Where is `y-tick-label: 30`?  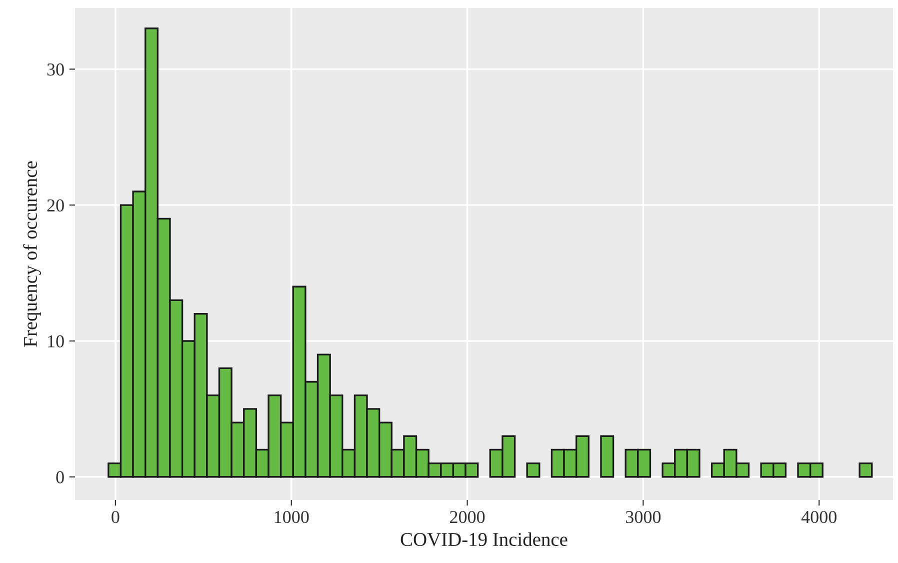
y-tick-label: 30 is located at coordinates (55, 69).